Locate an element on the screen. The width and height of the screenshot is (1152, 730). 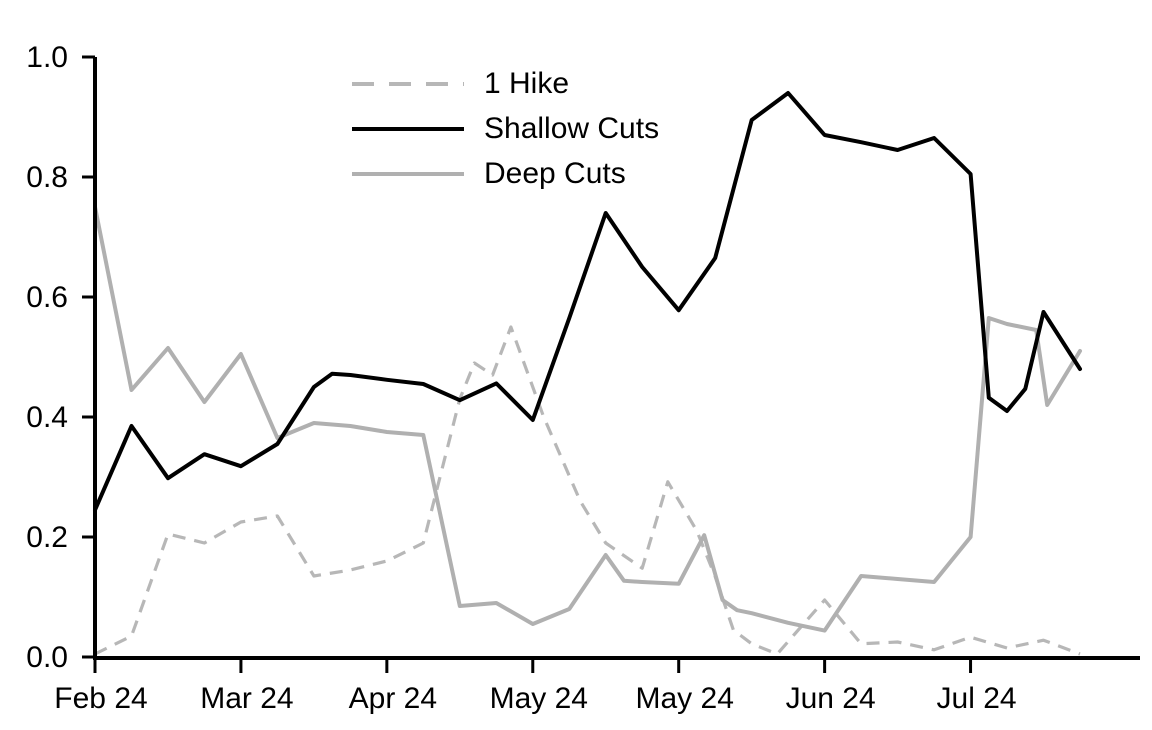
legend-swatch-black-line-icon is located at coordinates (408, 128).